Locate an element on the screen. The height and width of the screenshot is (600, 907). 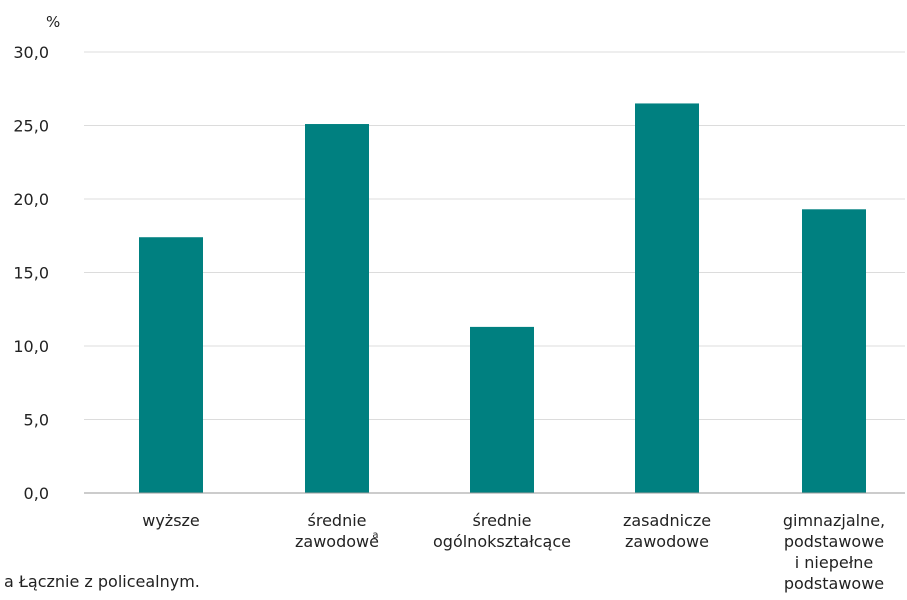
y-unit-label: % is located at coordinates (53, 22).